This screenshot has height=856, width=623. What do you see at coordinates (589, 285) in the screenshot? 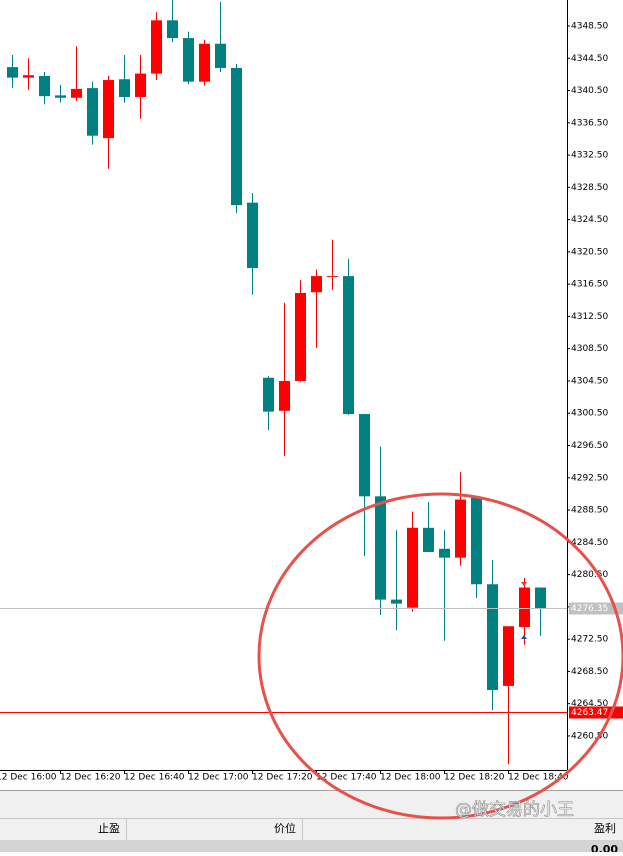
I see `y-tick-label: 4316.50` at bounding box center [589, 285].